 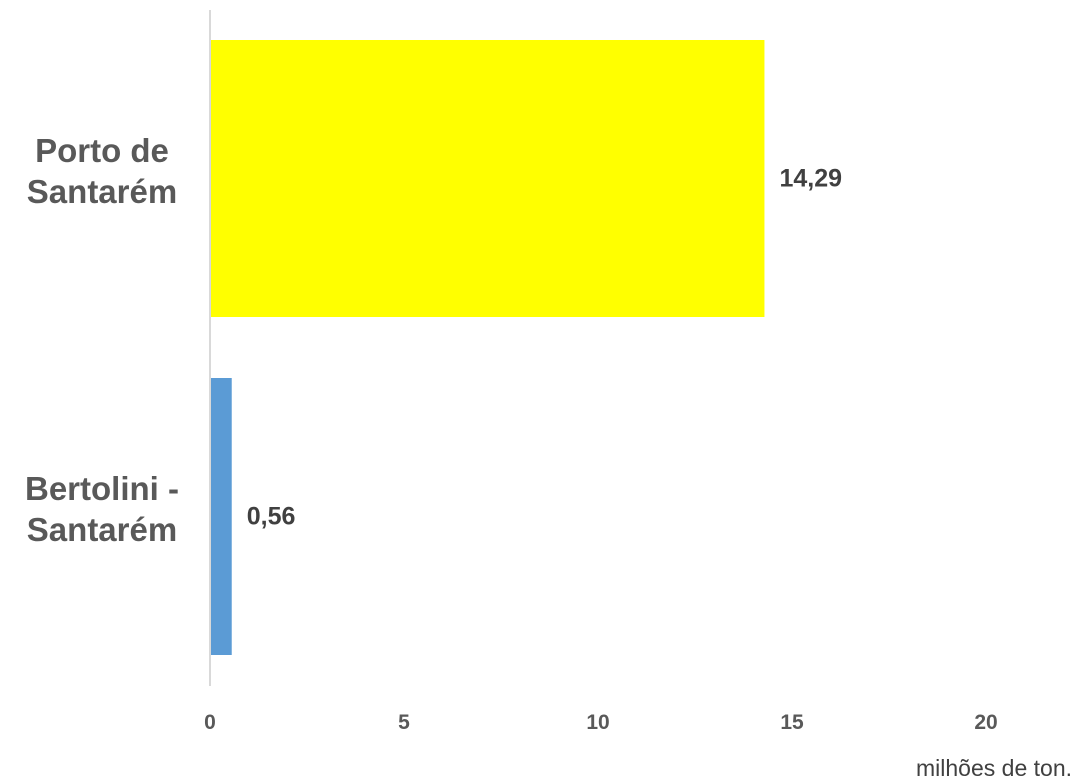 I want to click on category-label-1: Bertolini -Santarém, so click(x=102, y=509).